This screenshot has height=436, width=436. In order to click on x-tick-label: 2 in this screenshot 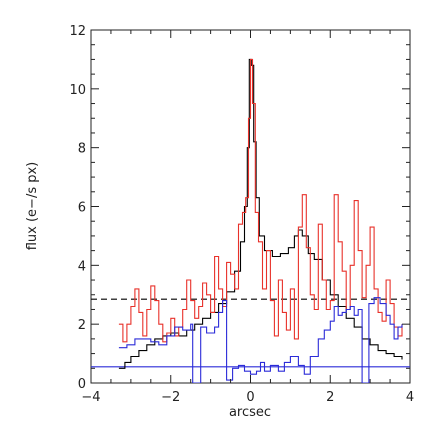, I will do `click(330, 397)`.